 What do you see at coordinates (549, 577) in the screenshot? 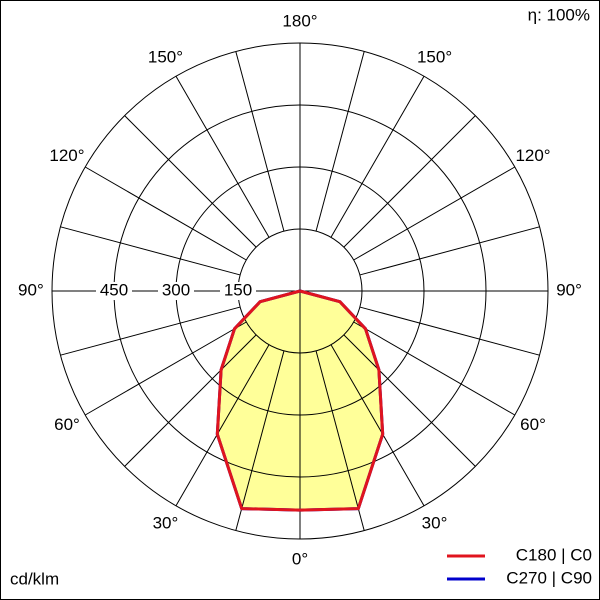
I see `legend-label: C270 | C90` at bounding box center [549, 577].